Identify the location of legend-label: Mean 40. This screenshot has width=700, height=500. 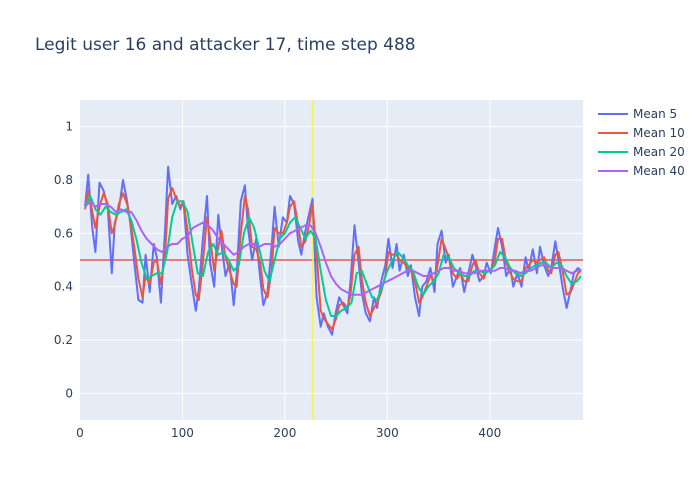
(659, 171).